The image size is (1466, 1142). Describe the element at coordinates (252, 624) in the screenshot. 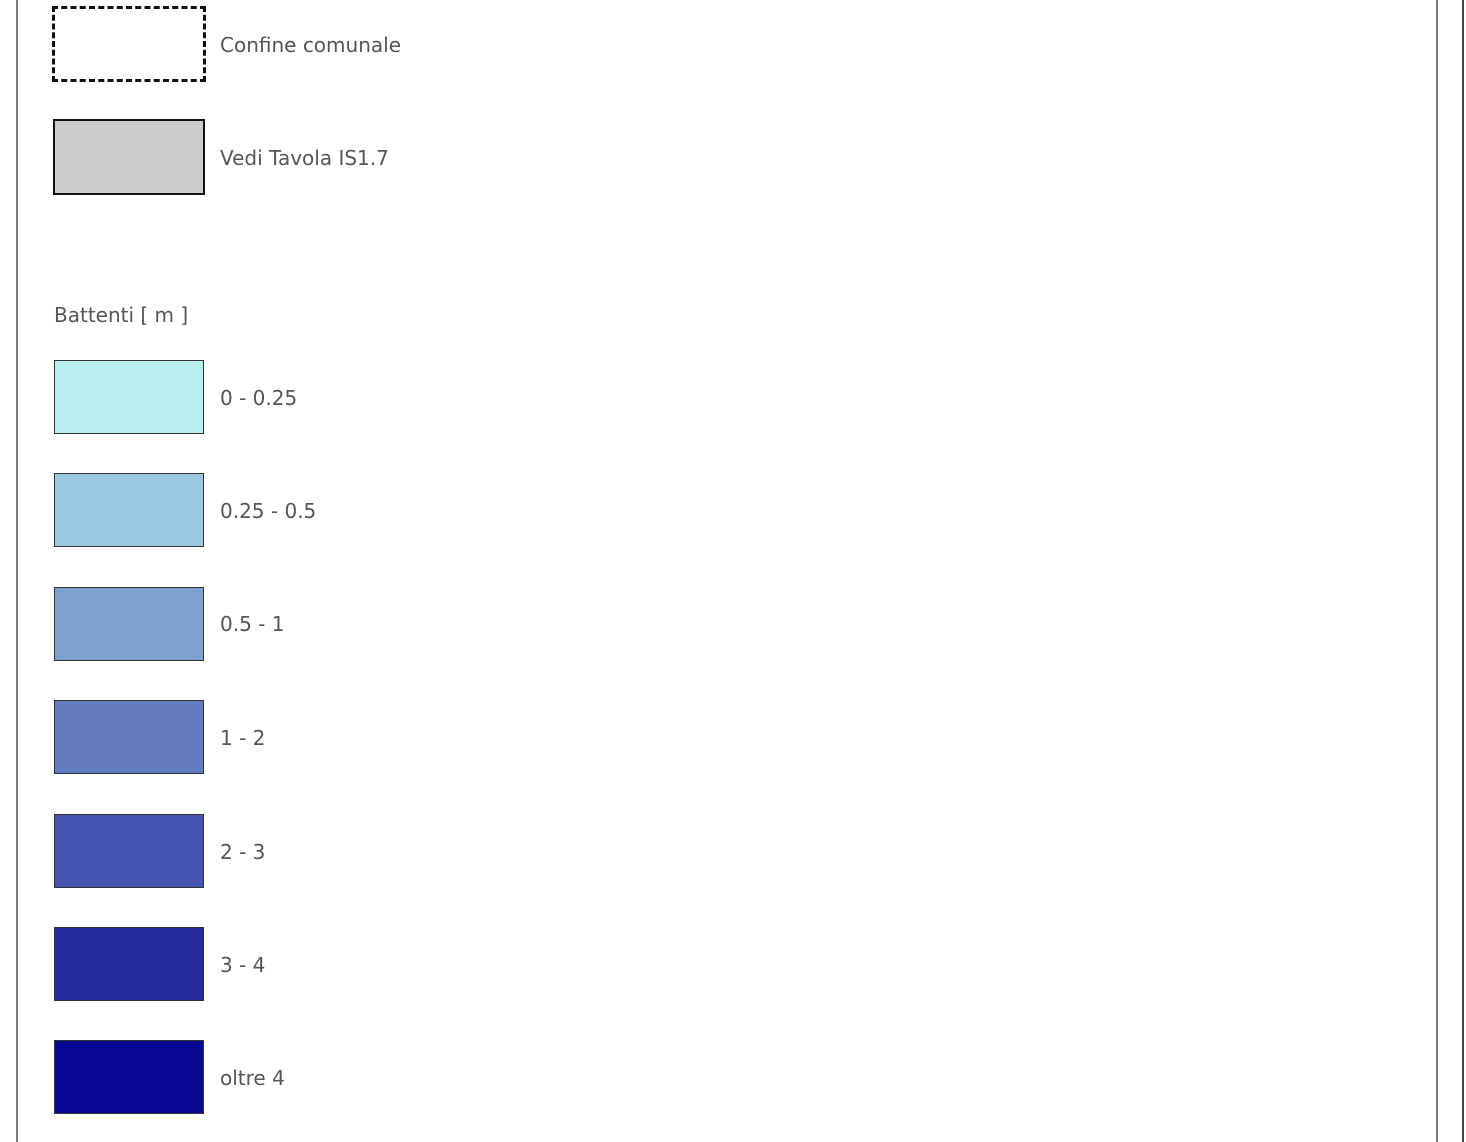

I see `depth-class-label-2: 0.5 - 1` at that location.